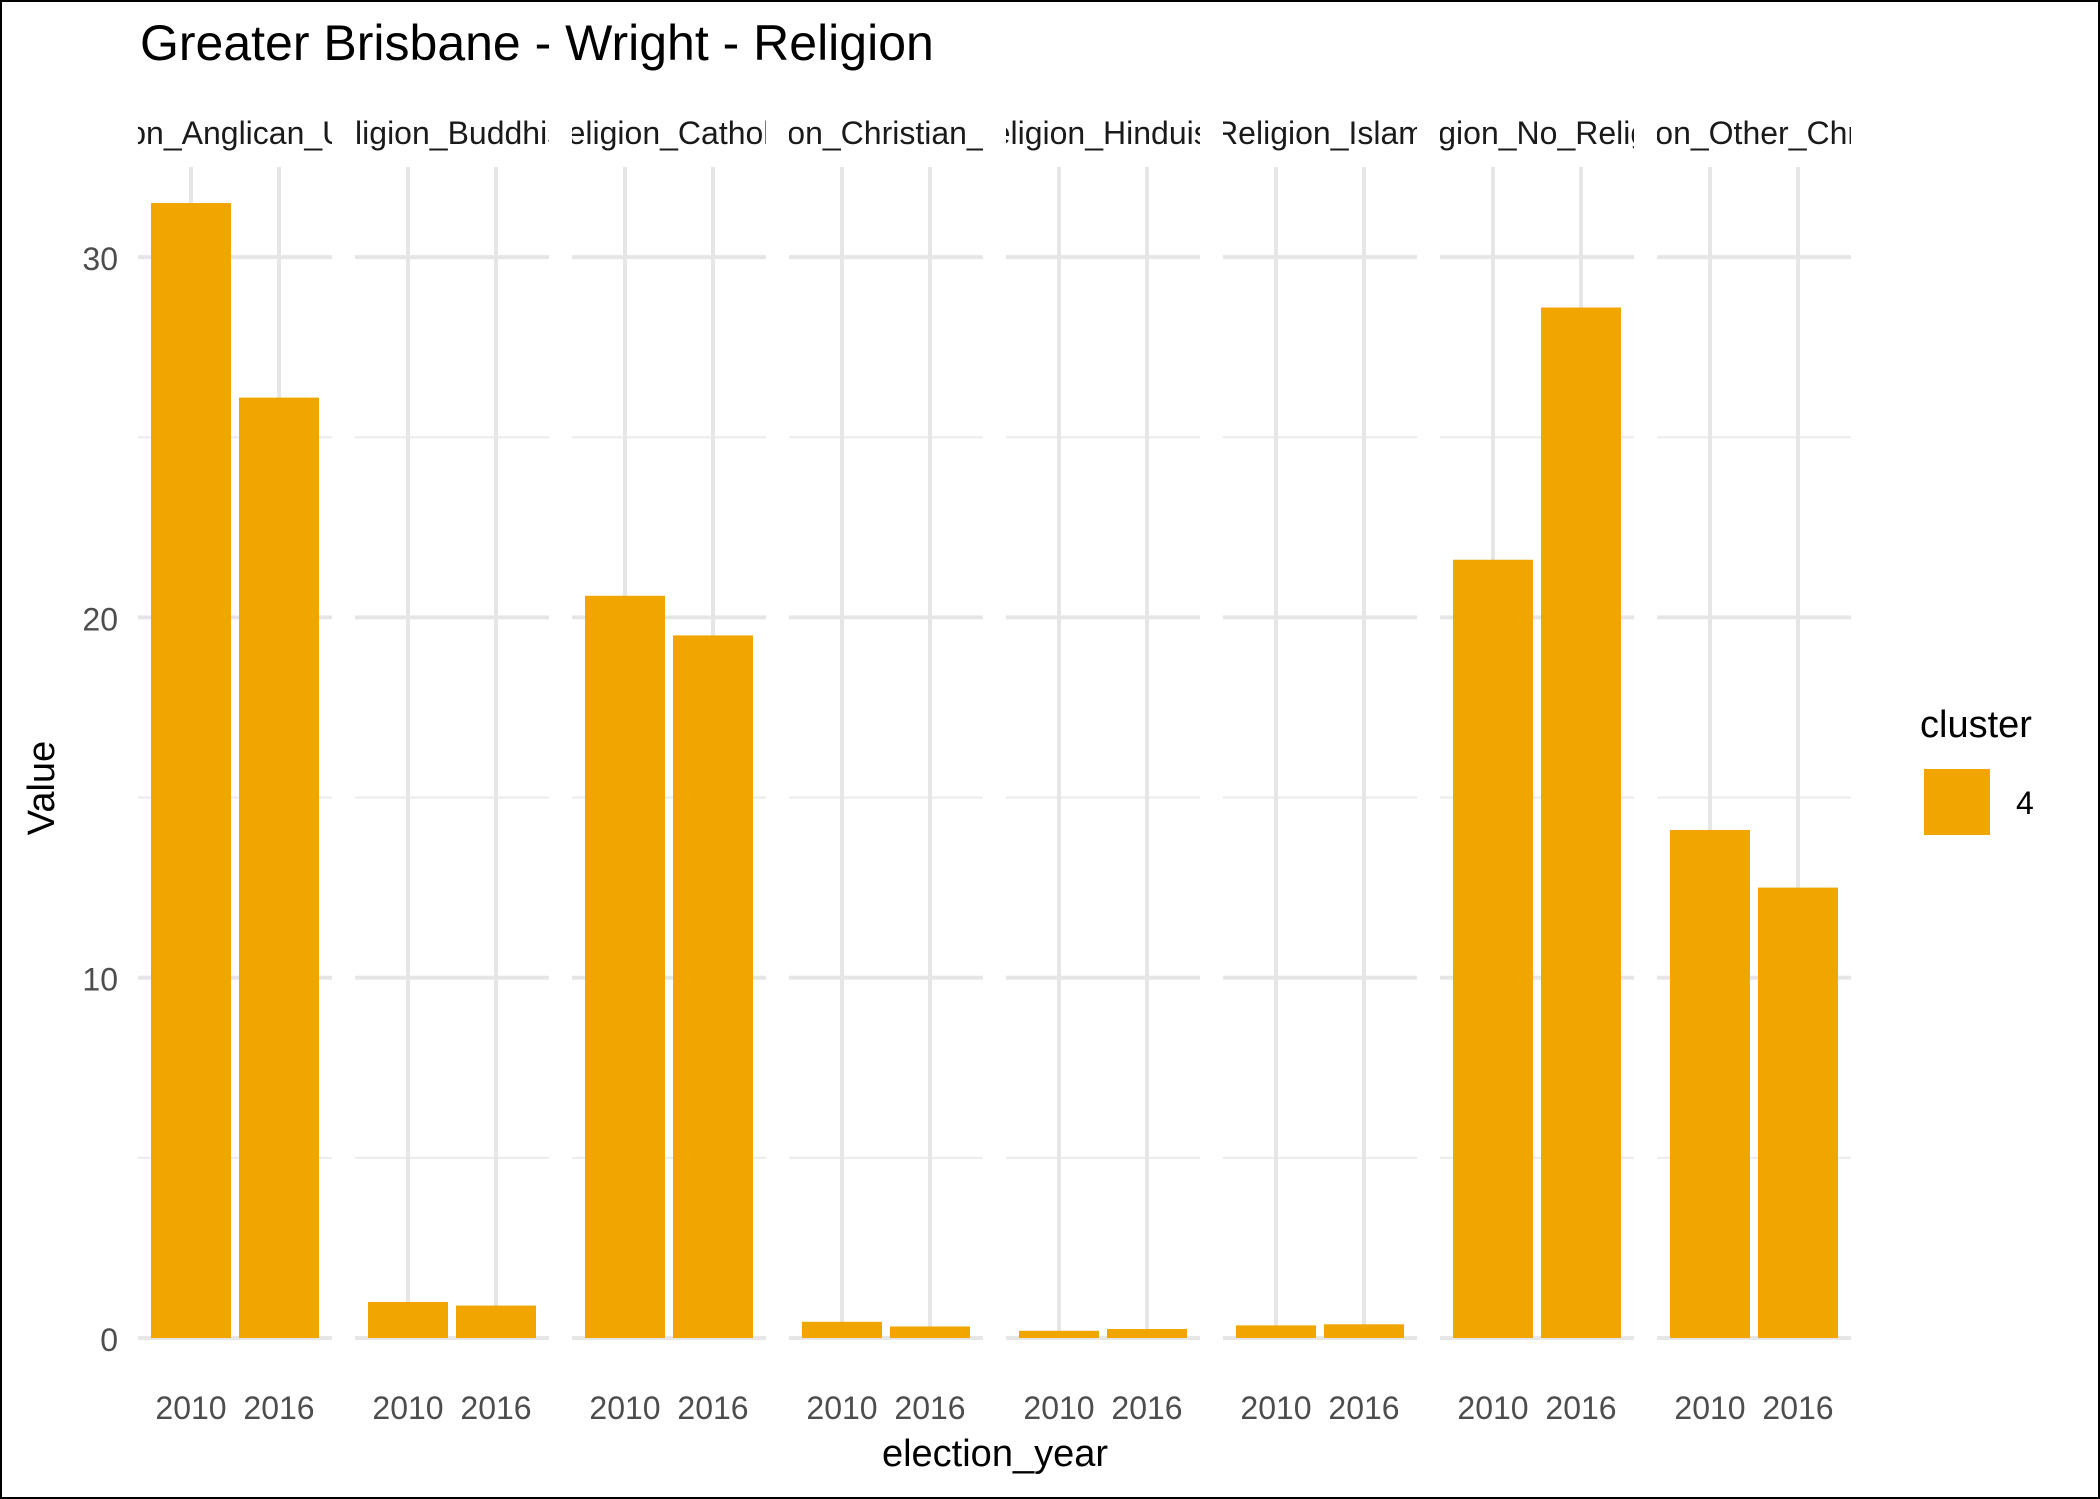 This screenshot has width=2100, height=1499. What do you see at coordinates (452, 770) in the screenshot?
I see `facet-panel: 2010 2016 Religion_Buddhism` at bounding box center [452, 770].